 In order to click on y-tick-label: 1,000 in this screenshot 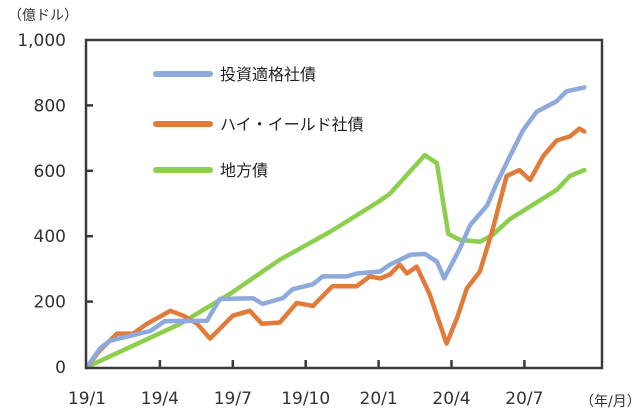, I will do `click(41, 41)`.